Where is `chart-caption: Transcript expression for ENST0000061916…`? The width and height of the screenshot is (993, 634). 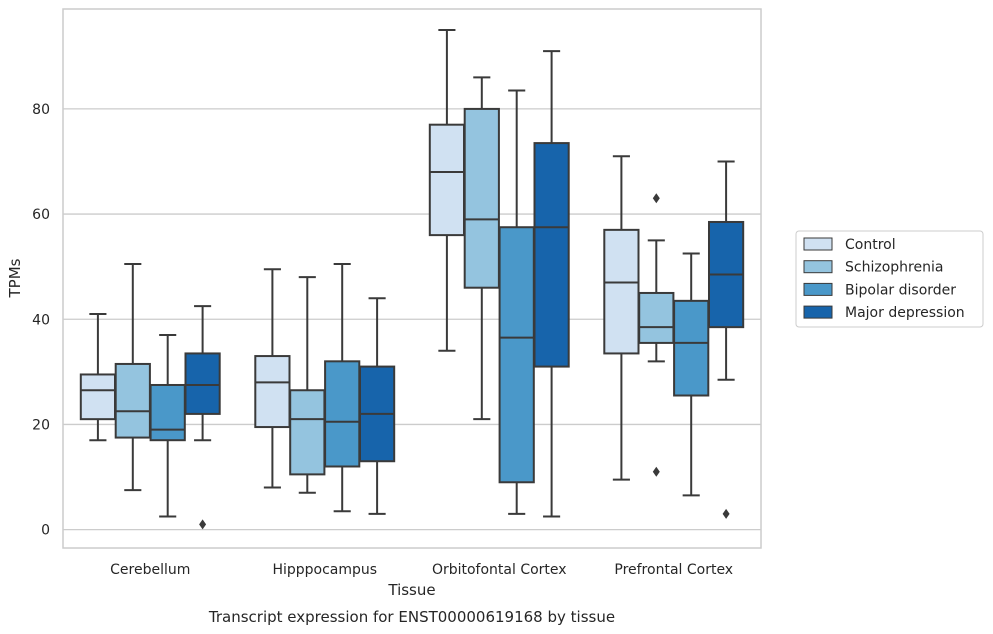
chart-caption: Transcript expression for ENST0000061916… is located at coordinates (411, 617).